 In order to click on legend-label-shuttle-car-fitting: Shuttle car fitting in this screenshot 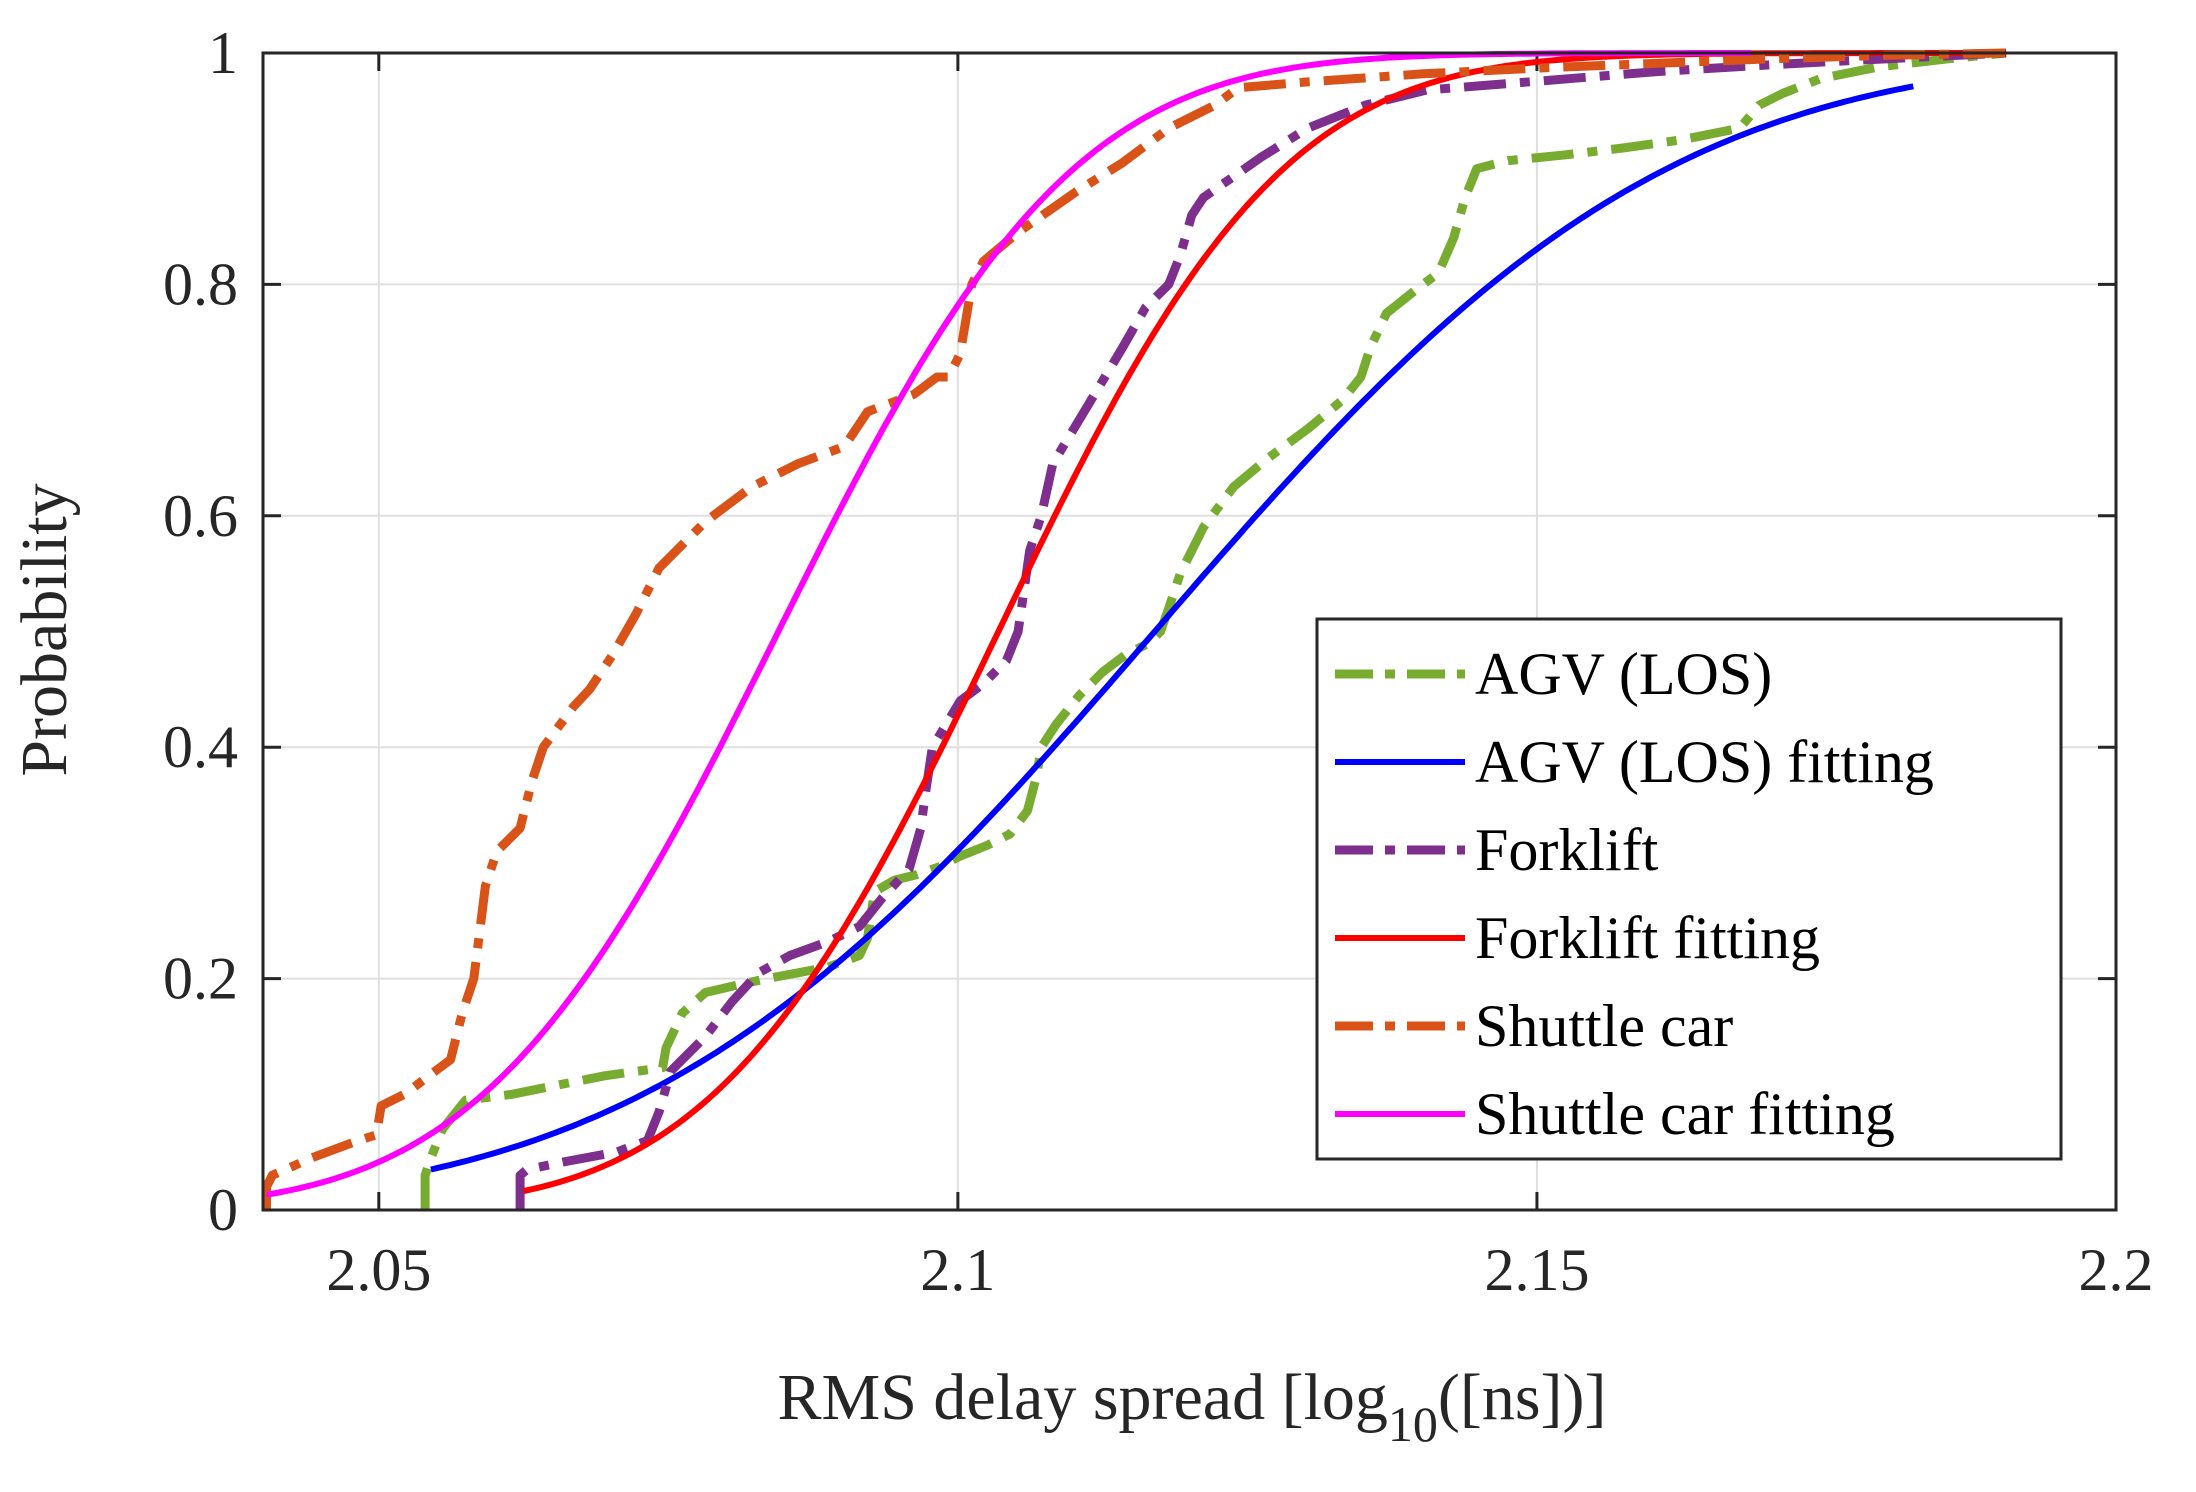, I will do `click(1685, 1114)`.